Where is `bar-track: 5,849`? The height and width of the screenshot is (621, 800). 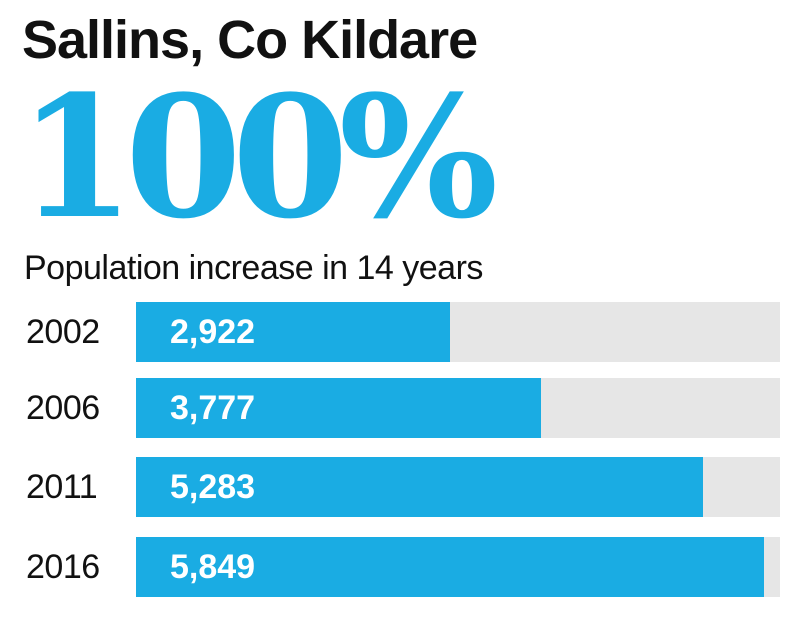
bar-track: 5,849 is located at coordinates (458, 567).